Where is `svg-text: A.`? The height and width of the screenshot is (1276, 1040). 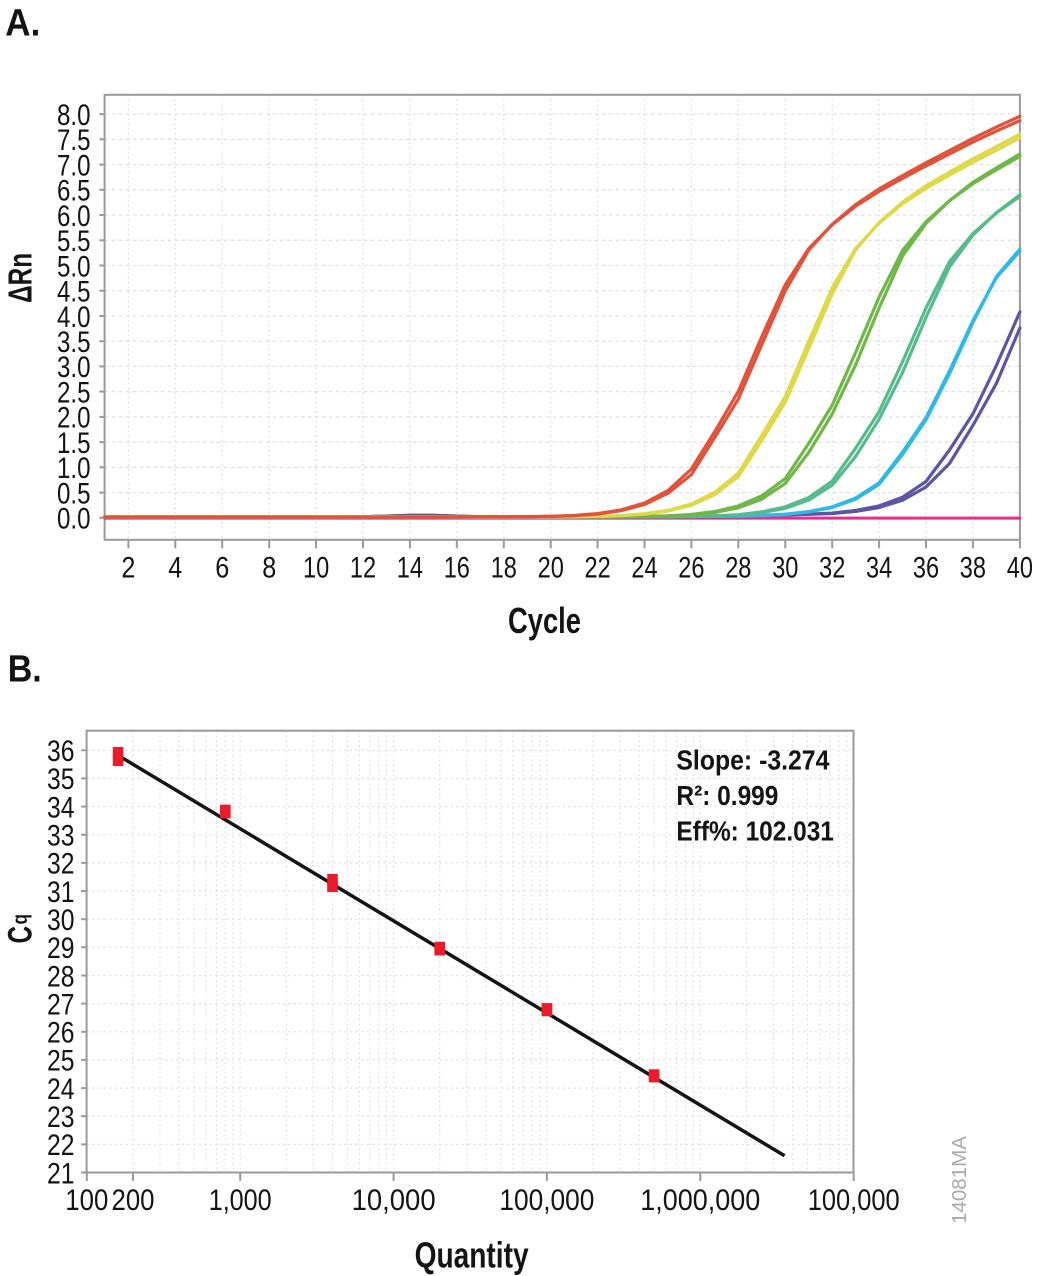 svg-text: A. is located at coordinates (22, 24).